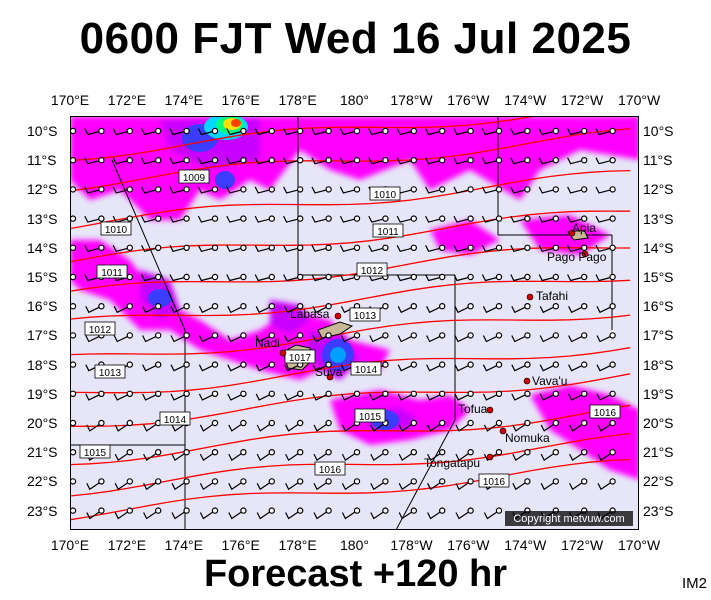  Describe the element at coordinates (116, 228) in the screenshot. I see `isobar-label: 1010` at that location.